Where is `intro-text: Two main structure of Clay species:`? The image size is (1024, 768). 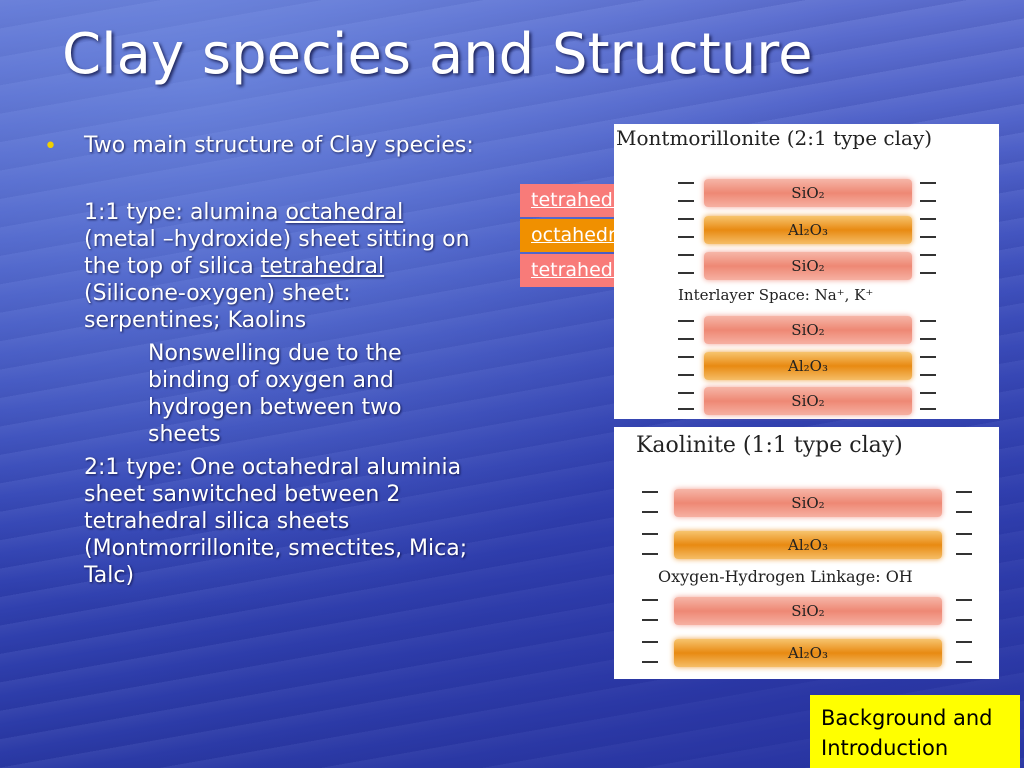 intro-text: Two main structure of Clay species: is located at coordinates (279, 145).